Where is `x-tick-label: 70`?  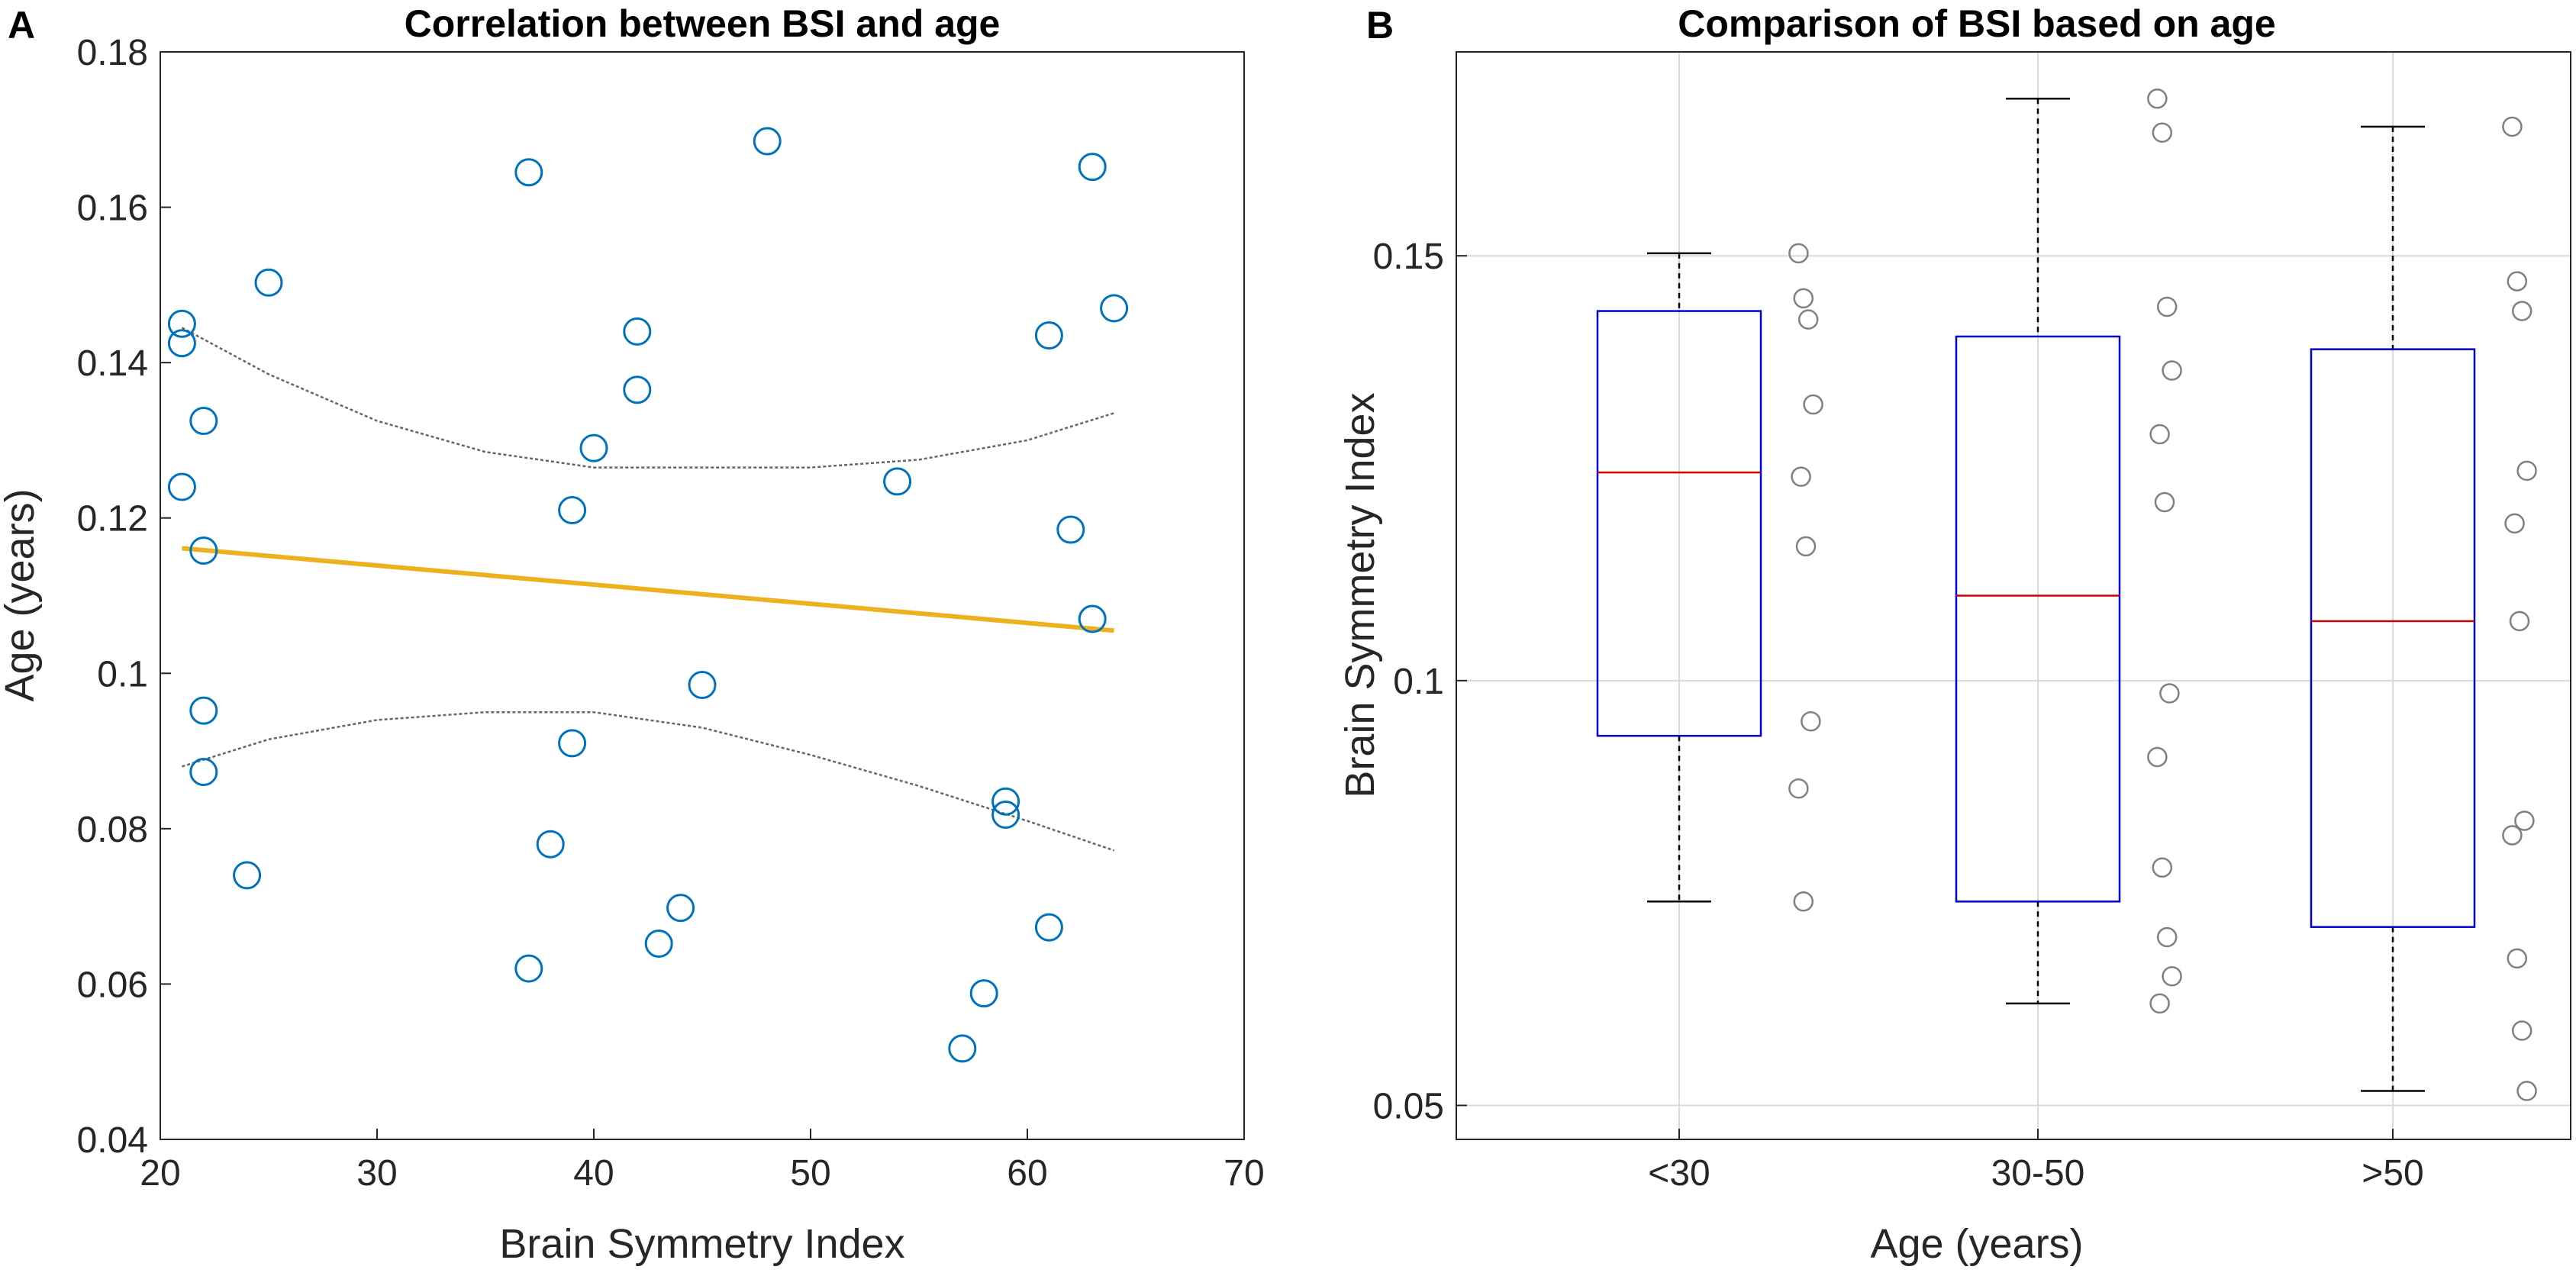
x-tick-label: 70 is located at coordinates (1244, 1173).